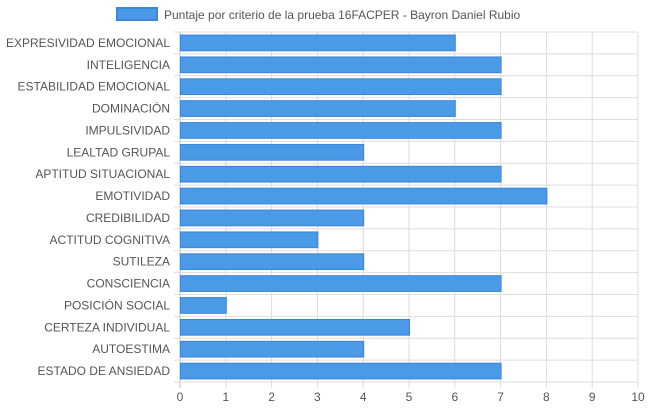  Describe the element at coordinates (128, 218) in the screenshot. I see `category-label: CREDIBILIDAD` at that location.